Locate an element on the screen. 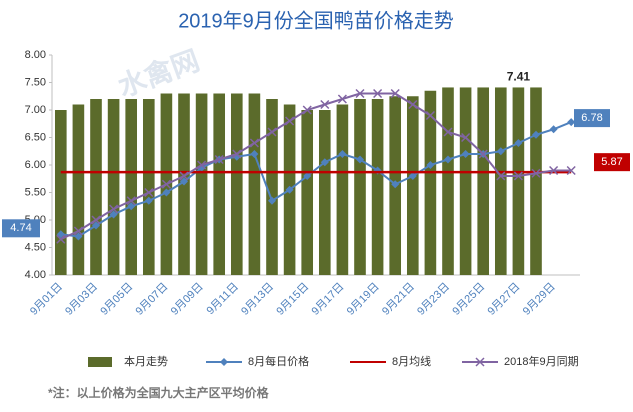 This screenshot has width=633, height=412. x-tick-label: 9月11日 is located at coordinates (223, 299).